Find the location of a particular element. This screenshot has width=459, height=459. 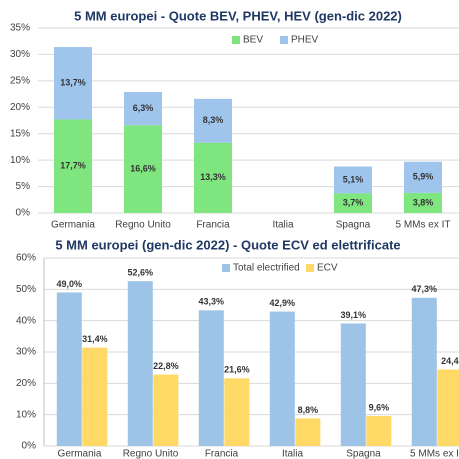

value-label: 9,6% is located at coordinates (379, 407).